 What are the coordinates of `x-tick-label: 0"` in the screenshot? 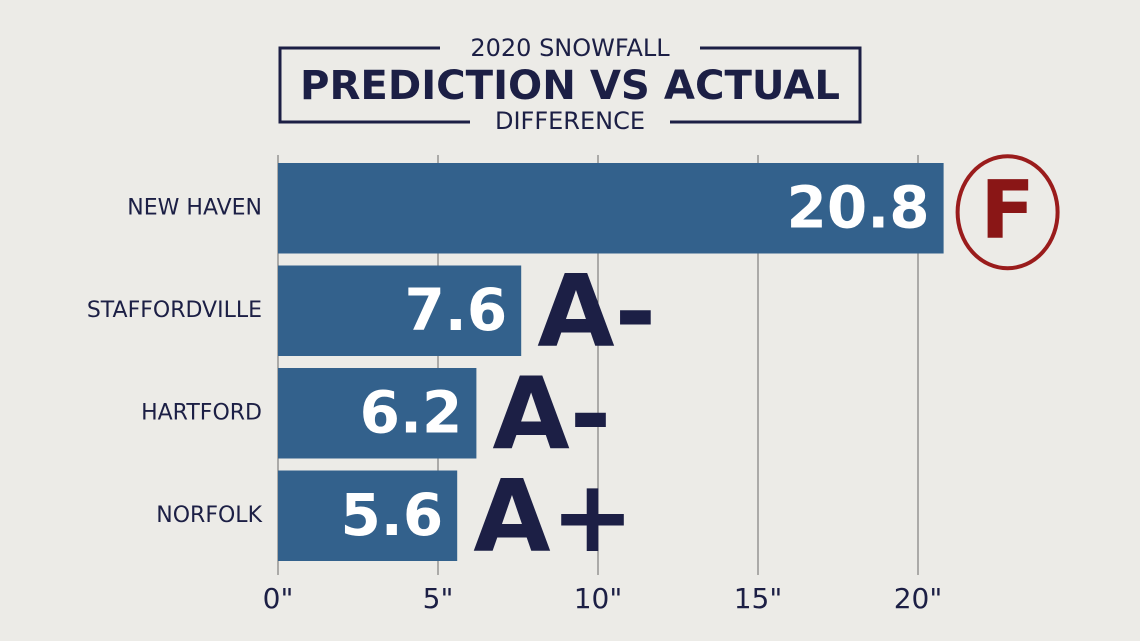 It's located at (278, 598).